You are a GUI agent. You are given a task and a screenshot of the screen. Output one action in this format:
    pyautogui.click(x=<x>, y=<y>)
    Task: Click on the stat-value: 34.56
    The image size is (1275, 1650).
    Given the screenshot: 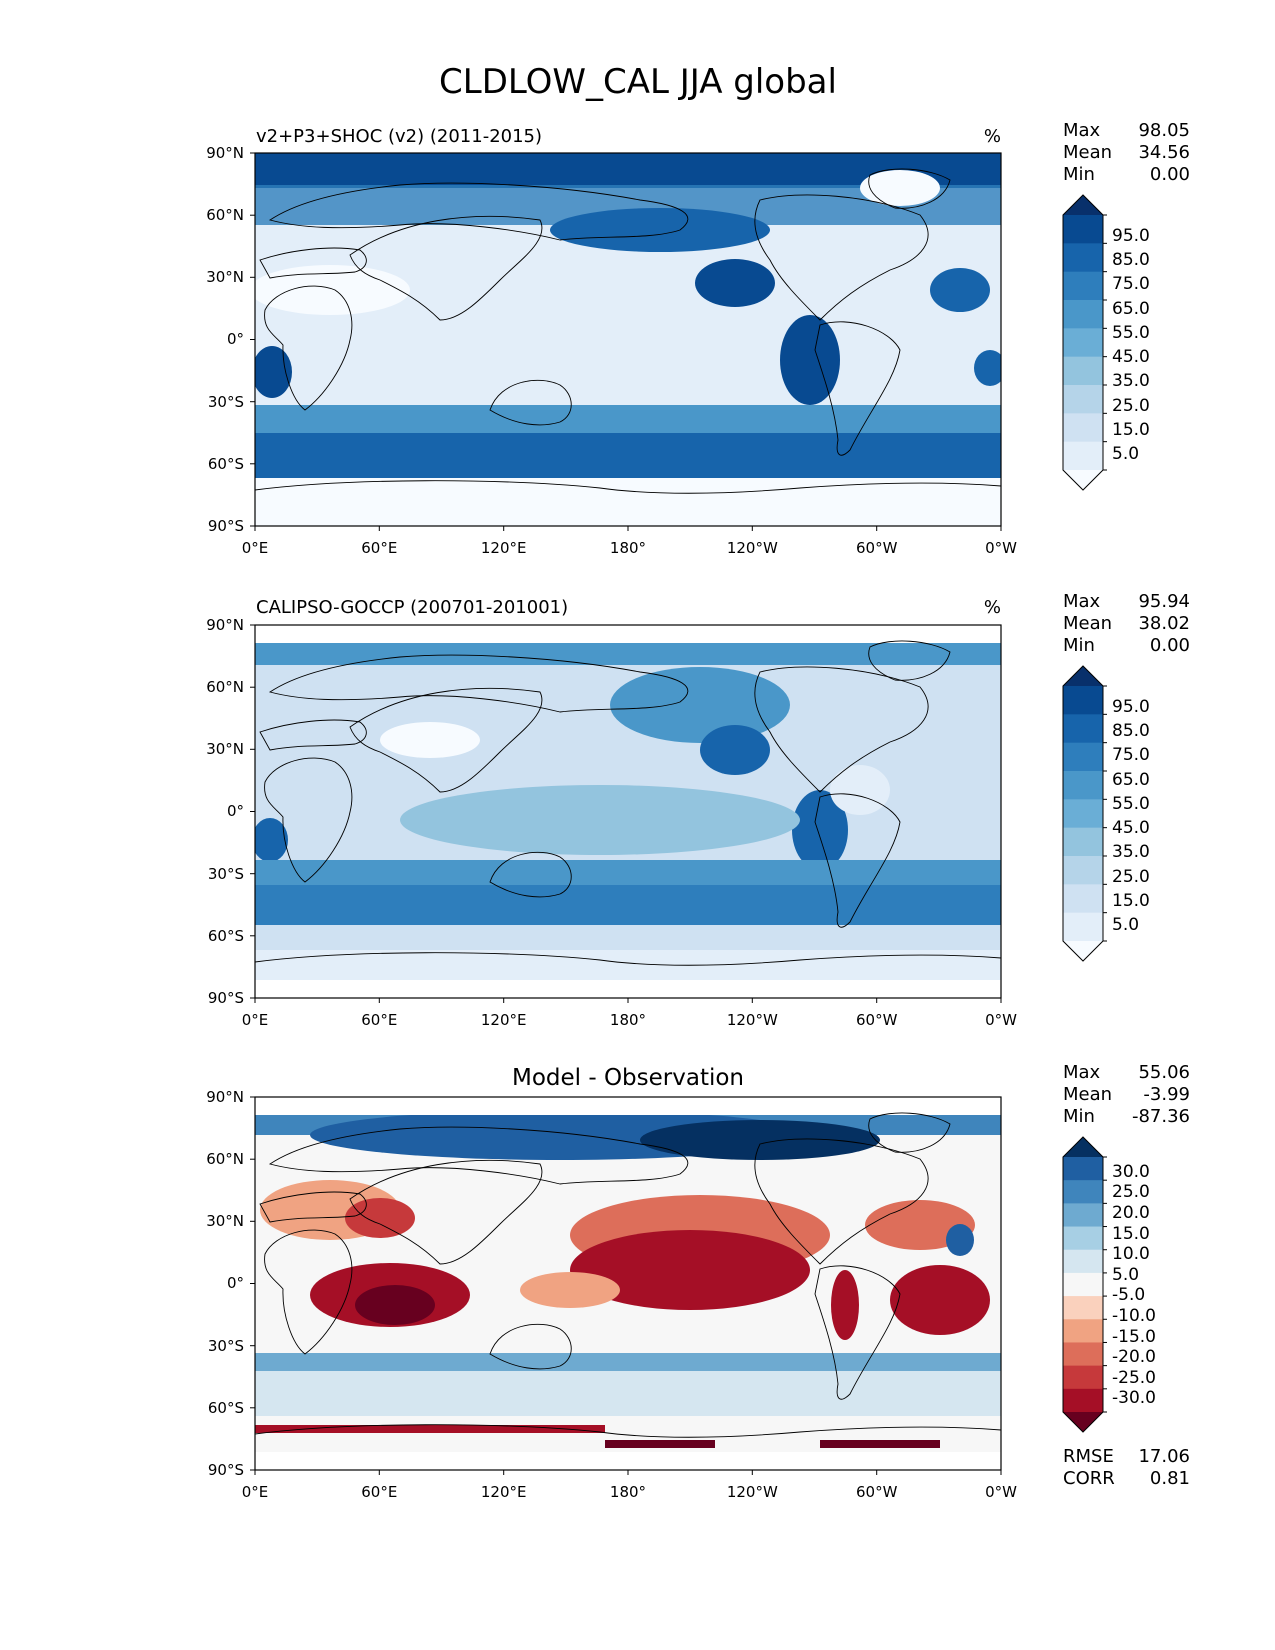 What is the action you would take?
    pyautogui.click(x=1164, y=152)
    